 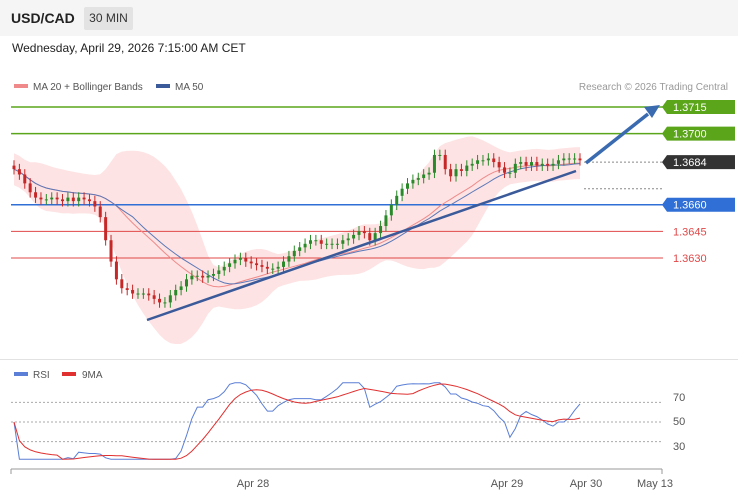 I want to click on level-badge-label: 1.3684, so click(x=690, y=163).